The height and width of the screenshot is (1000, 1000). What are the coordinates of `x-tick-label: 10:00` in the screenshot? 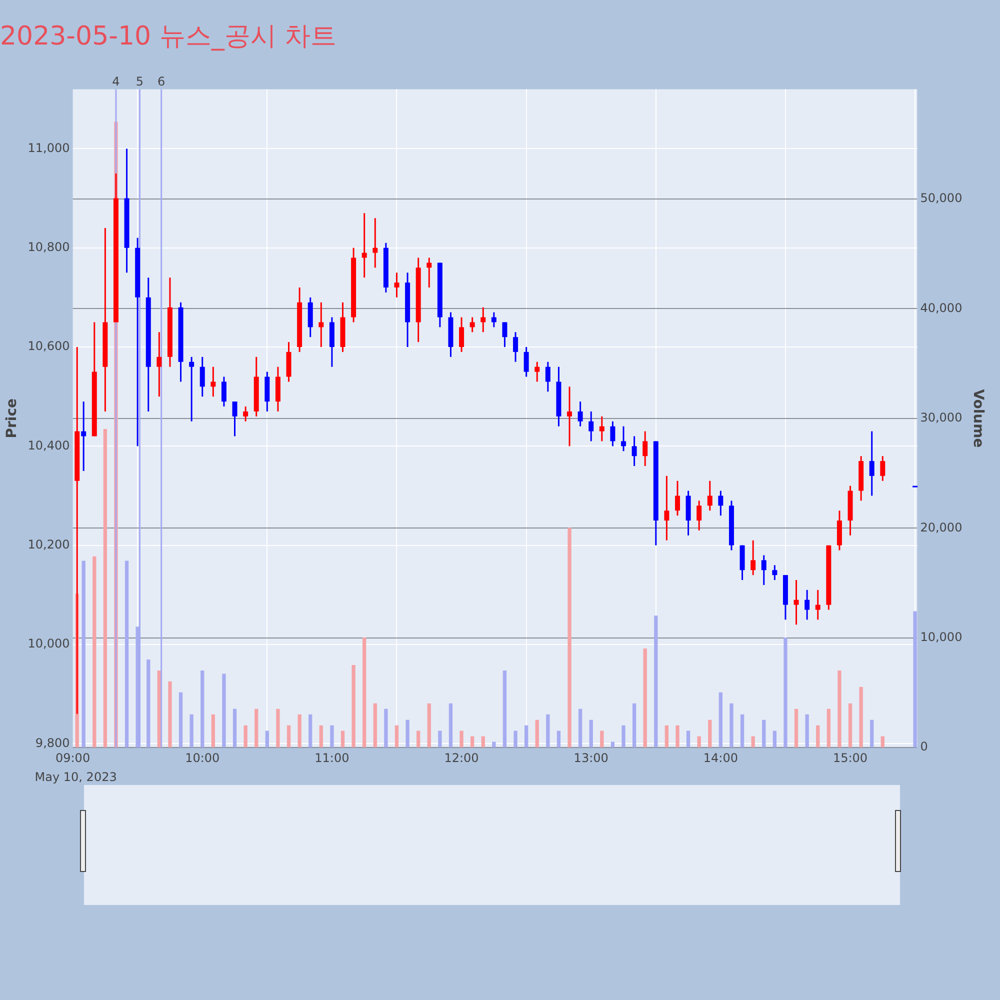 It's located at (202, 757).